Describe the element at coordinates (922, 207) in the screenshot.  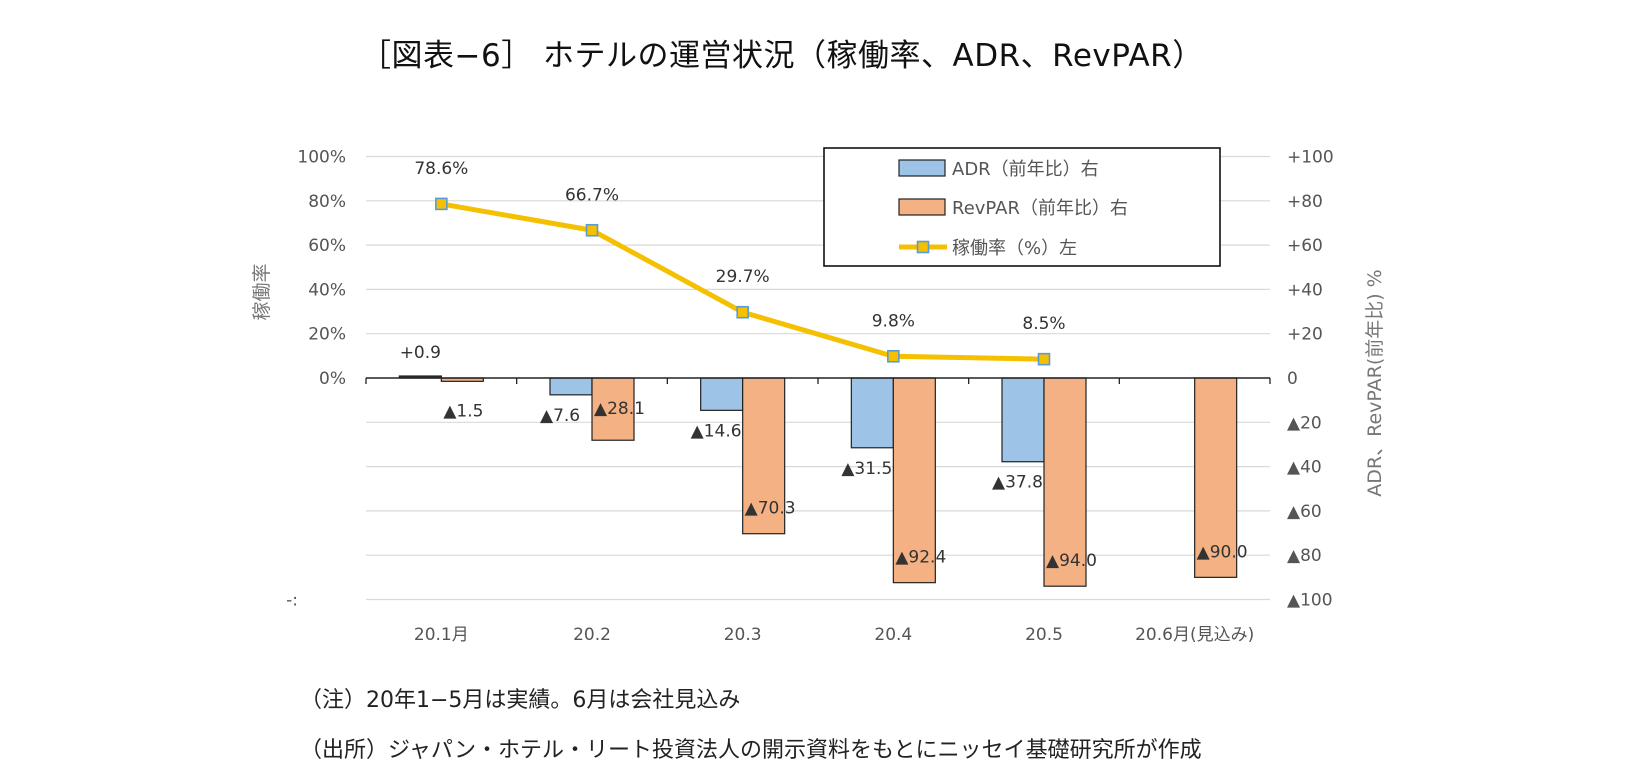
I see `legend-revpar-swatch` at that location.